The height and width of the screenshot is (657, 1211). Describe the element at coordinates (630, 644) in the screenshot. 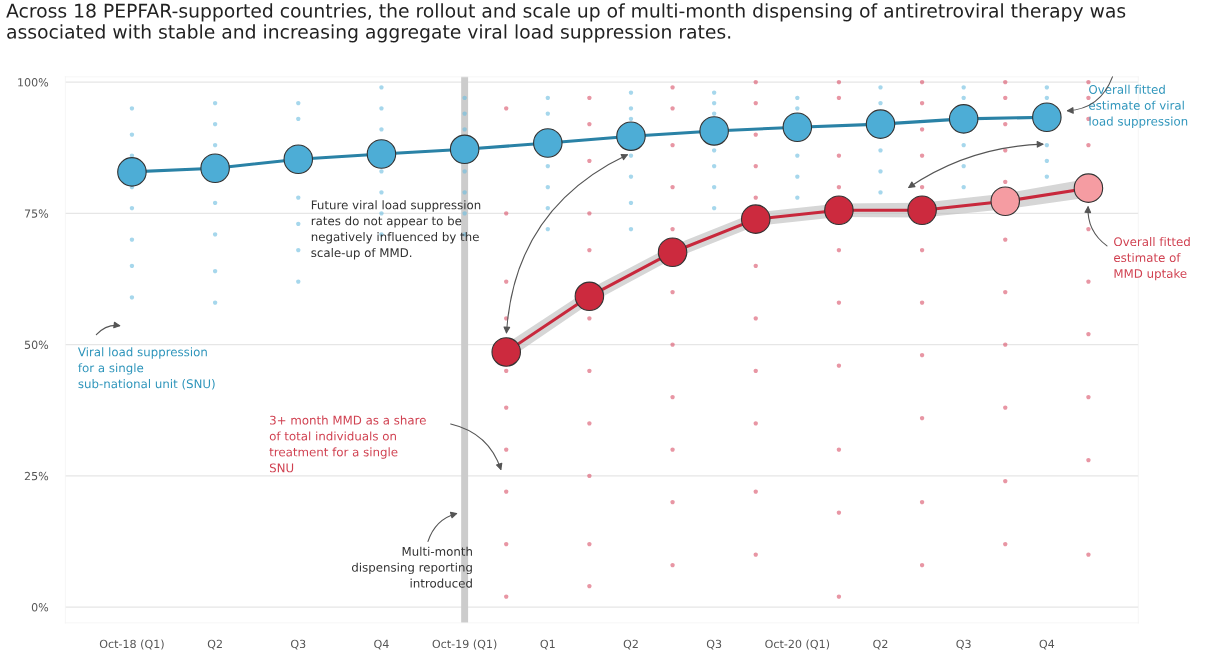

I see `x-tick-label: Q2` at that location.